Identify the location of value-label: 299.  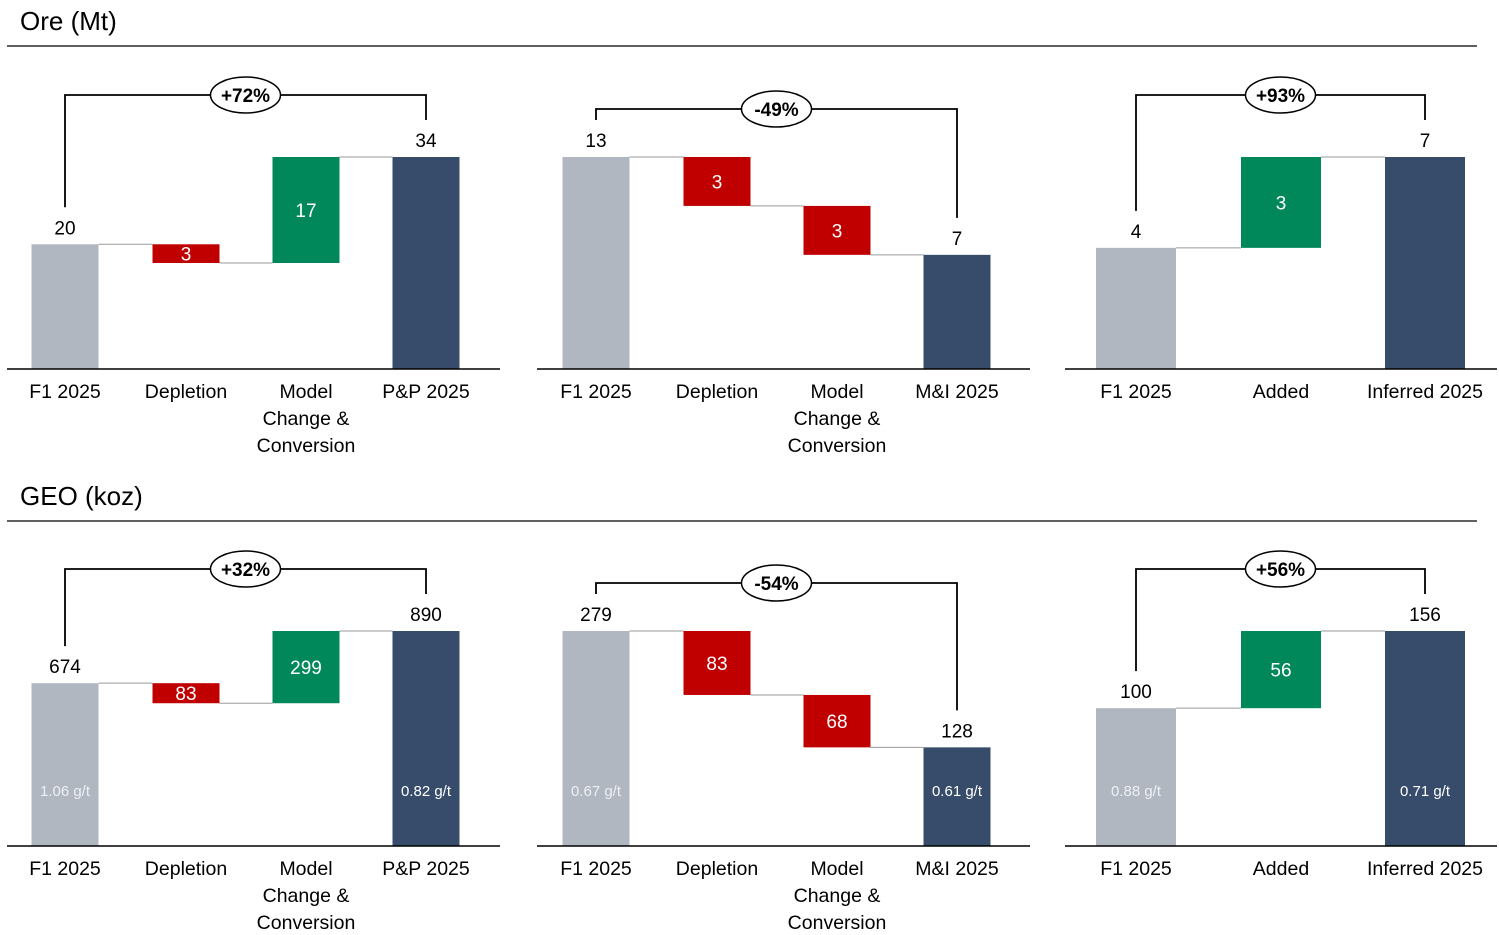
(306, 668).